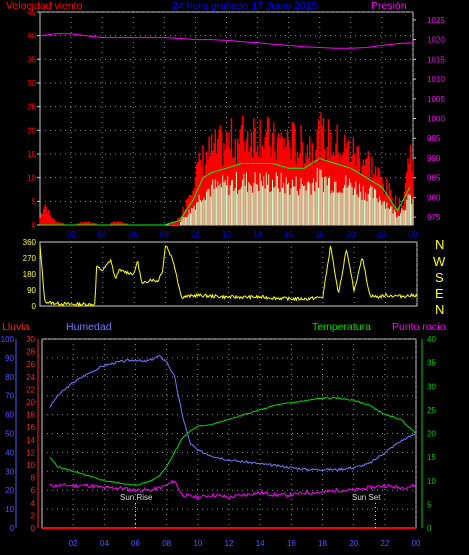 This screenshot has width=469, height=555. What do you see at coordinates (228, 276) in the screenshot?
I see `wind-direction-line` at bounding box center [228, 276].